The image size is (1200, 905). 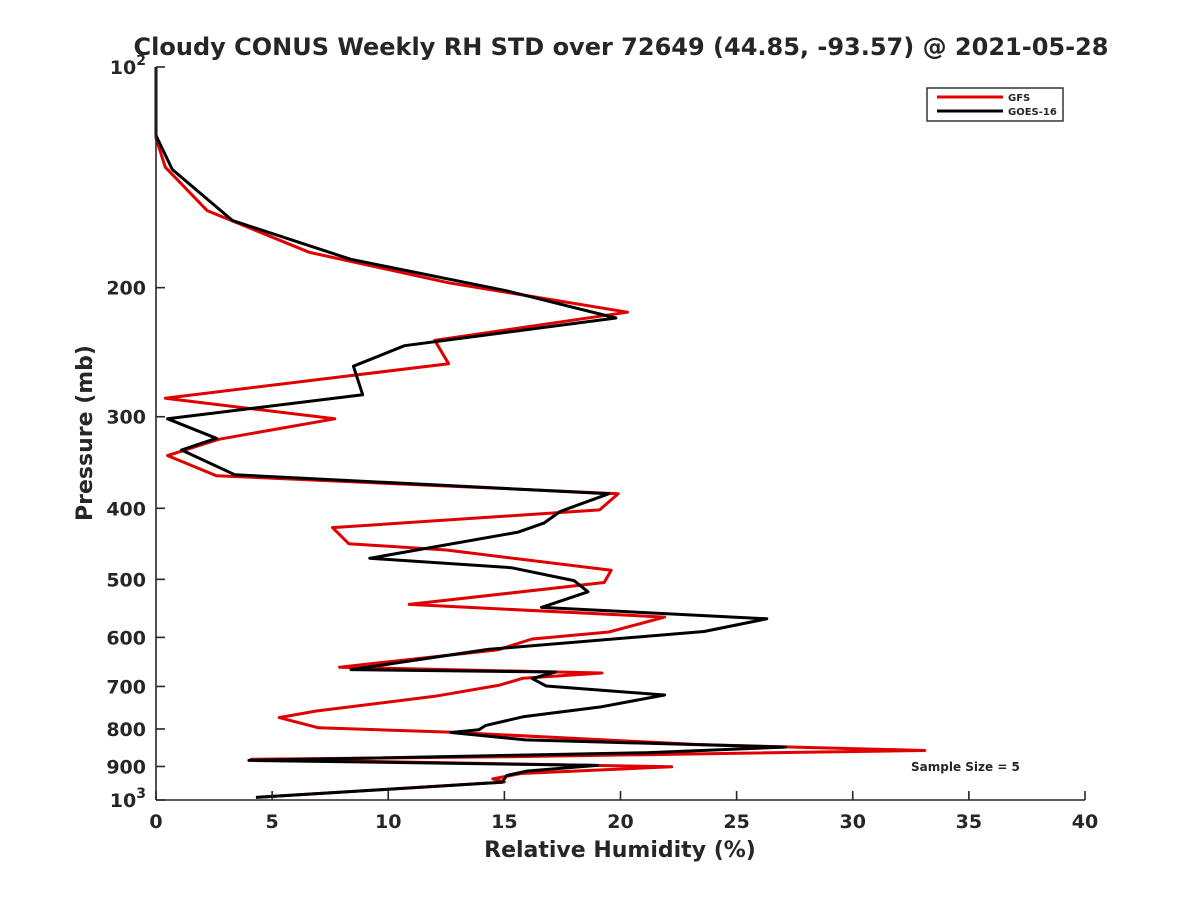 What do you see at coordinates (126, 580) in the screenshot?
I see `y-tick-label: 500` at bounding box center [126, 580].